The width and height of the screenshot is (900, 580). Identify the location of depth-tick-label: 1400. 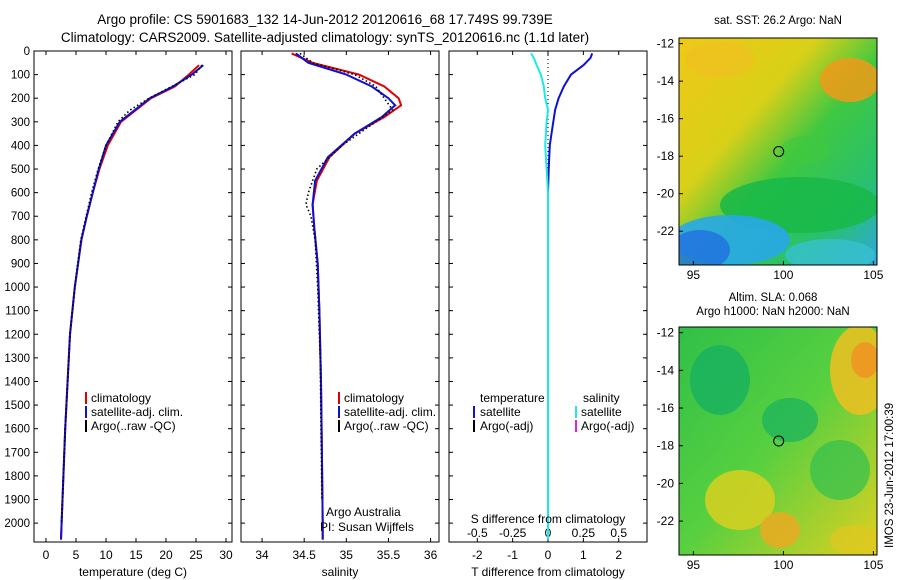
(17, 382).